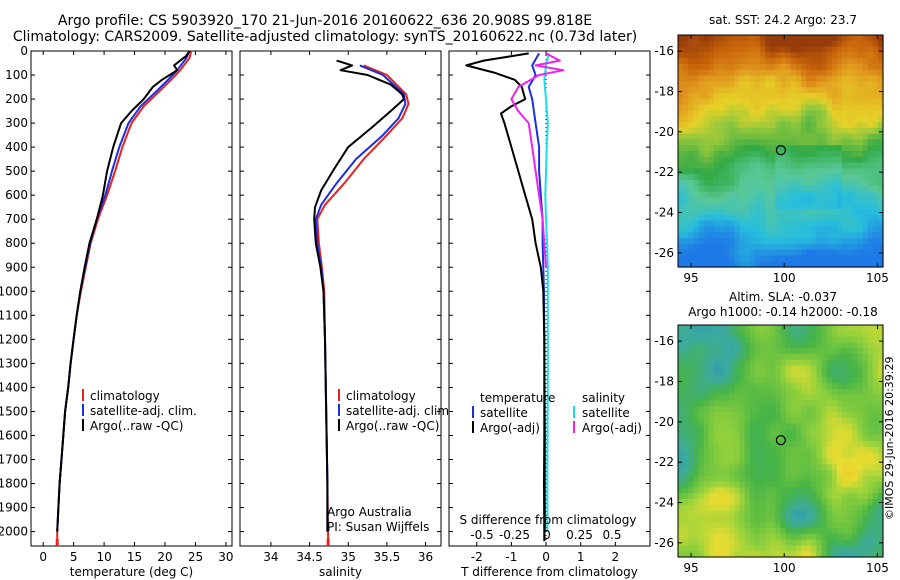 This screenshot has height=580, width=900. I want to click on y-tick-label: 1200, so click(14, 339).